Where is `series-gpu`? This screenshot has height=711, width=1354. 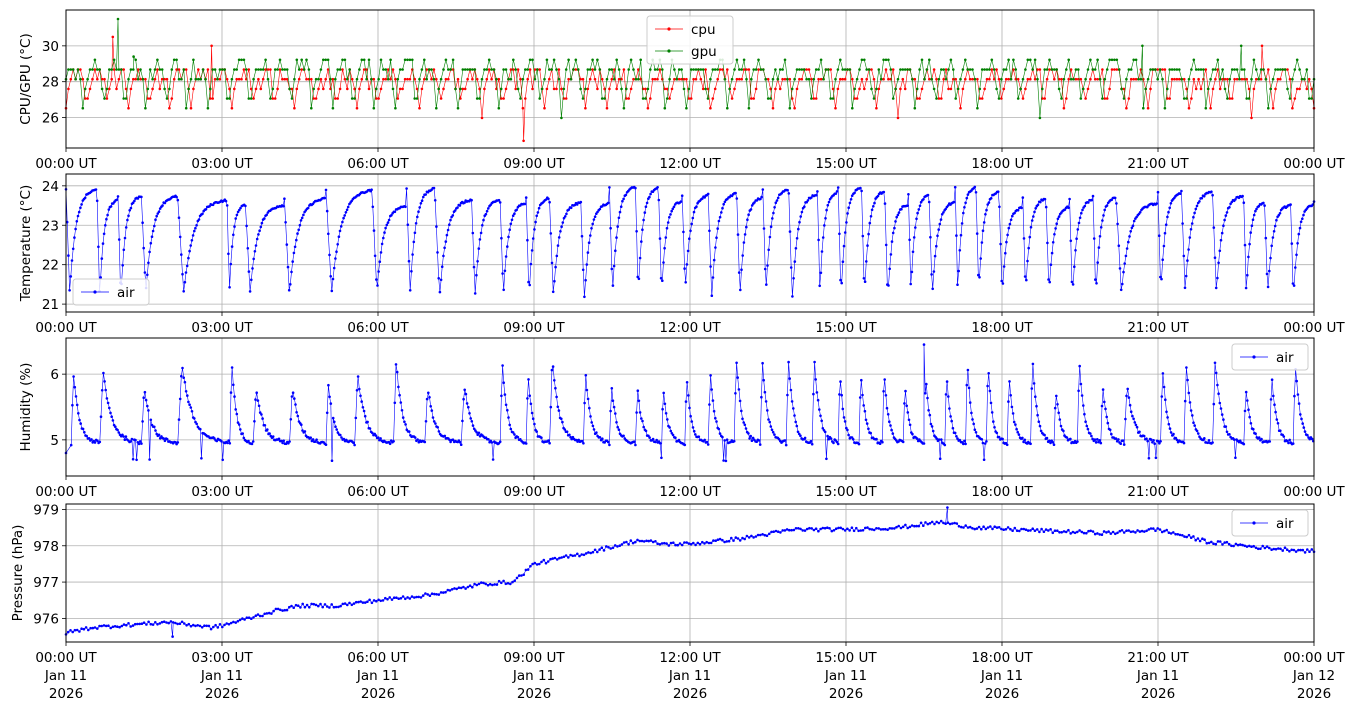
series-gpu is located at coordinates (690, 68).